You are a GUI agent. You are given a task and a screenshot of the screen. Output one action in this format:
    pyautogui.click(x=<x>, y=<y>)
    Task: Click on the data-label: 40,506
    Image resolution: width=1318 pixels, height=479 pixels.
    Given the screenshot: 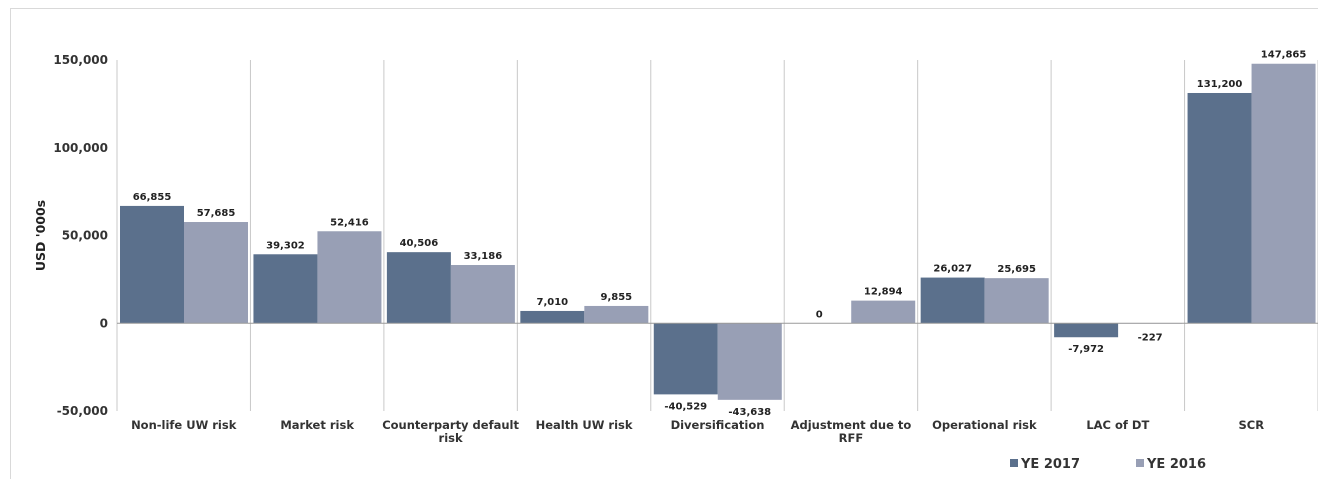 What is the action you would take?
    pyautogui.click(x=419, y=243)
    